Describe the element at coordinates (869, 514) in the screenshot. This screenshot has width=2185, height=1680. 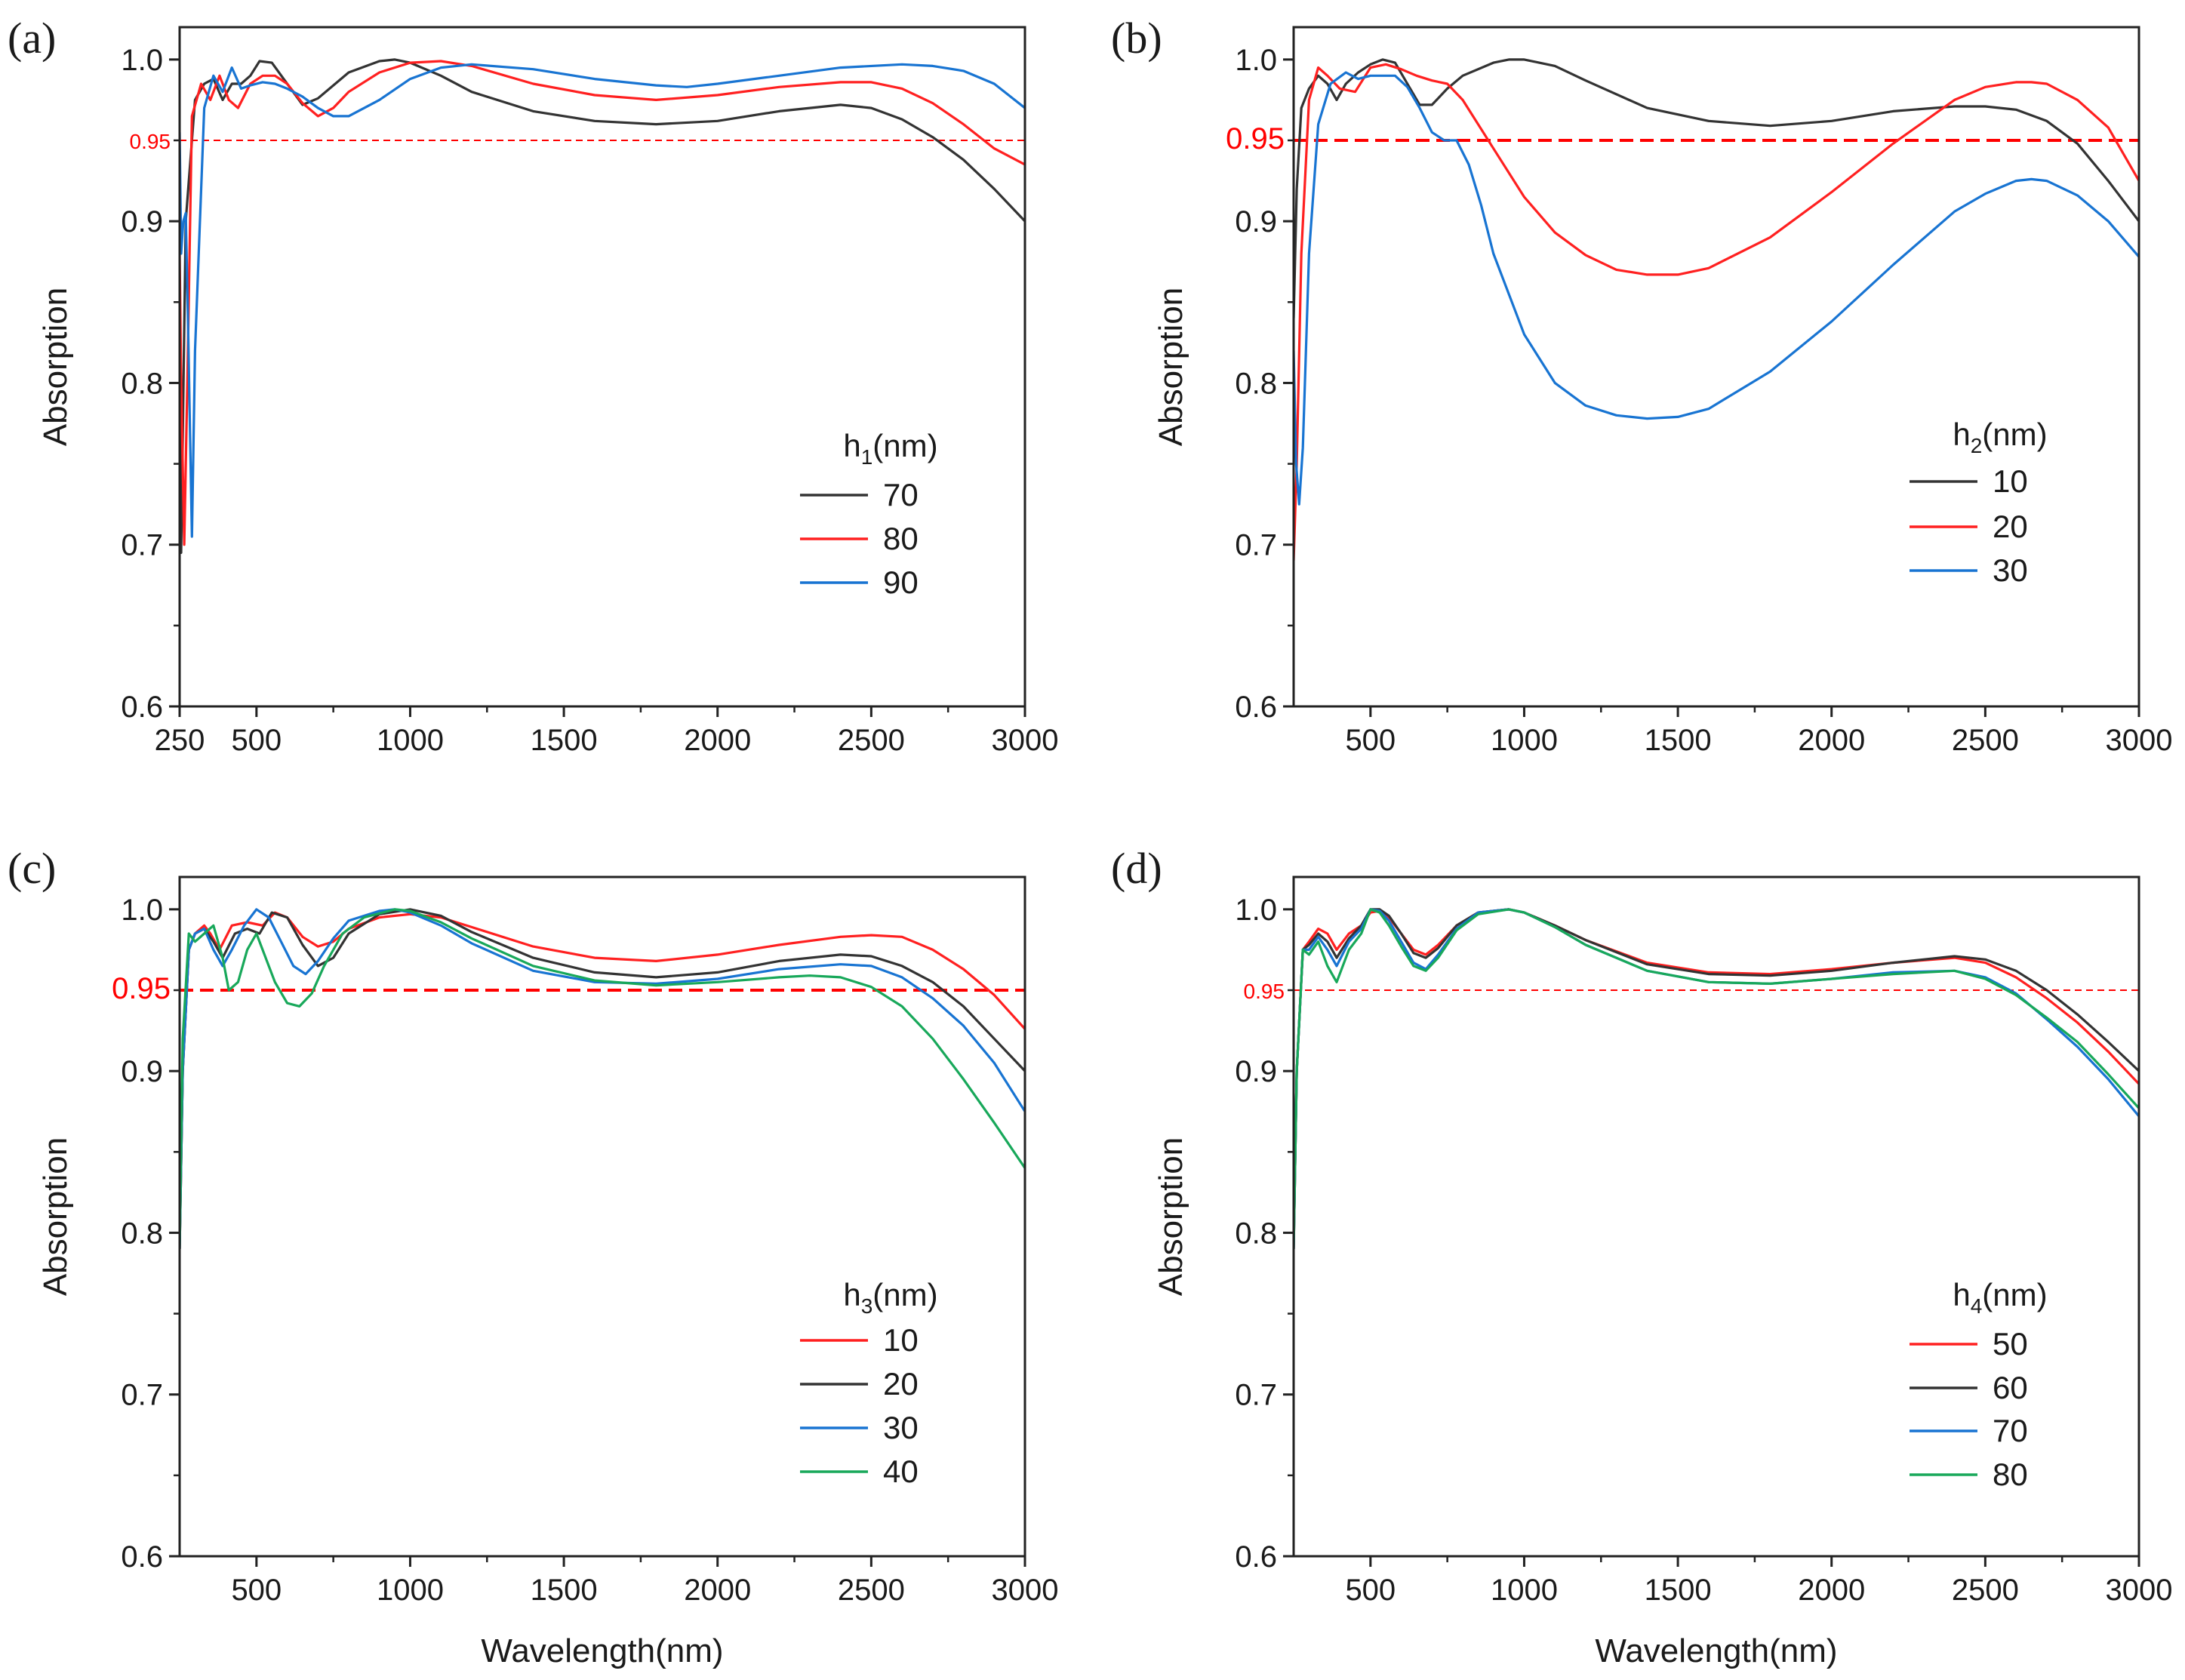
I see `legend: h1(nm) 70 80 90` at that location.